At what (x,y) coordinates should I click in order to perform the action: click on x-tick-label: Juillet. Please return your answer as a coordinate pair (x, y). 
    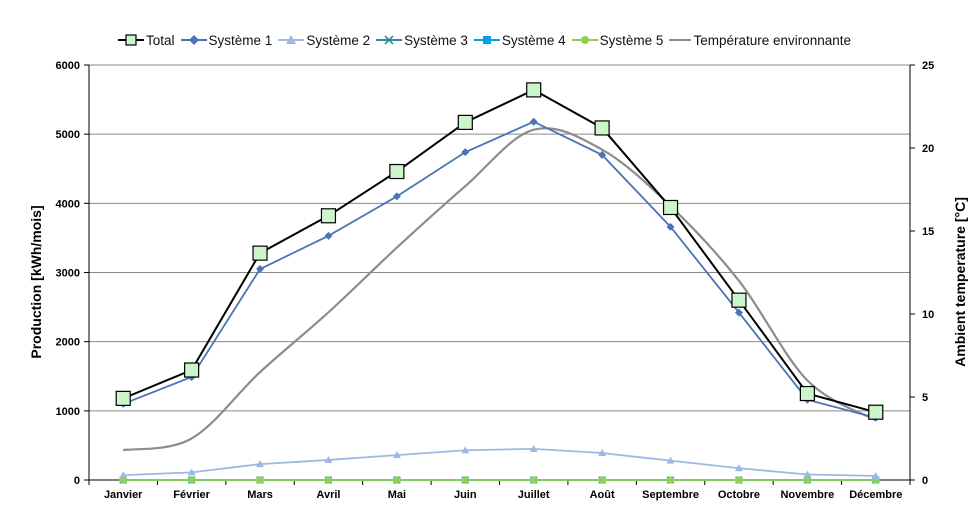
    Looking at the image, I should click on (534, 495).